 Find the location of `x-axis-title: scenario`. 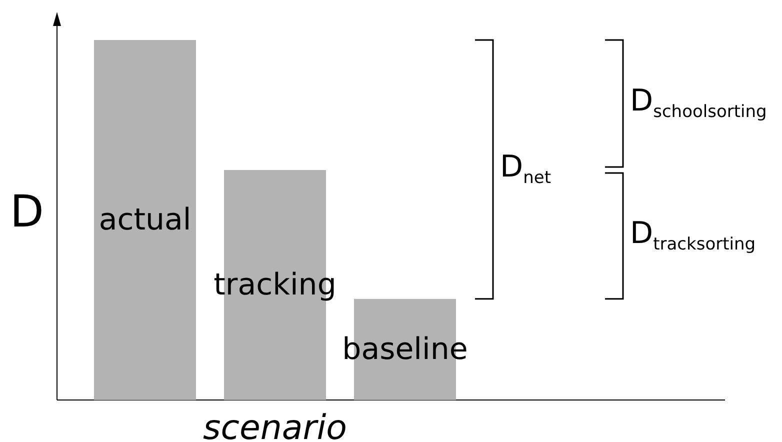

x-axis-title: scenario is located at coordinates (275, 425).